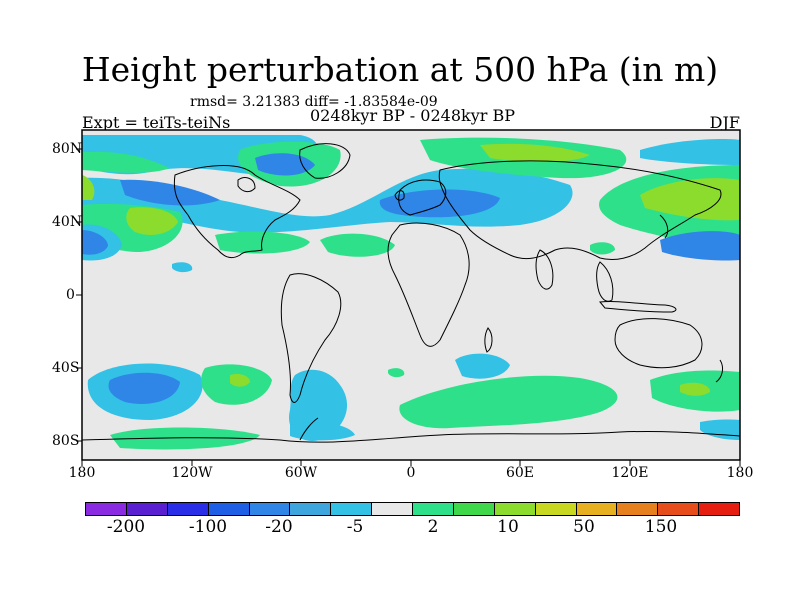  Describe the element at coordinates (237, 212) in the screenshot. I see `coast-north-america` at that location.